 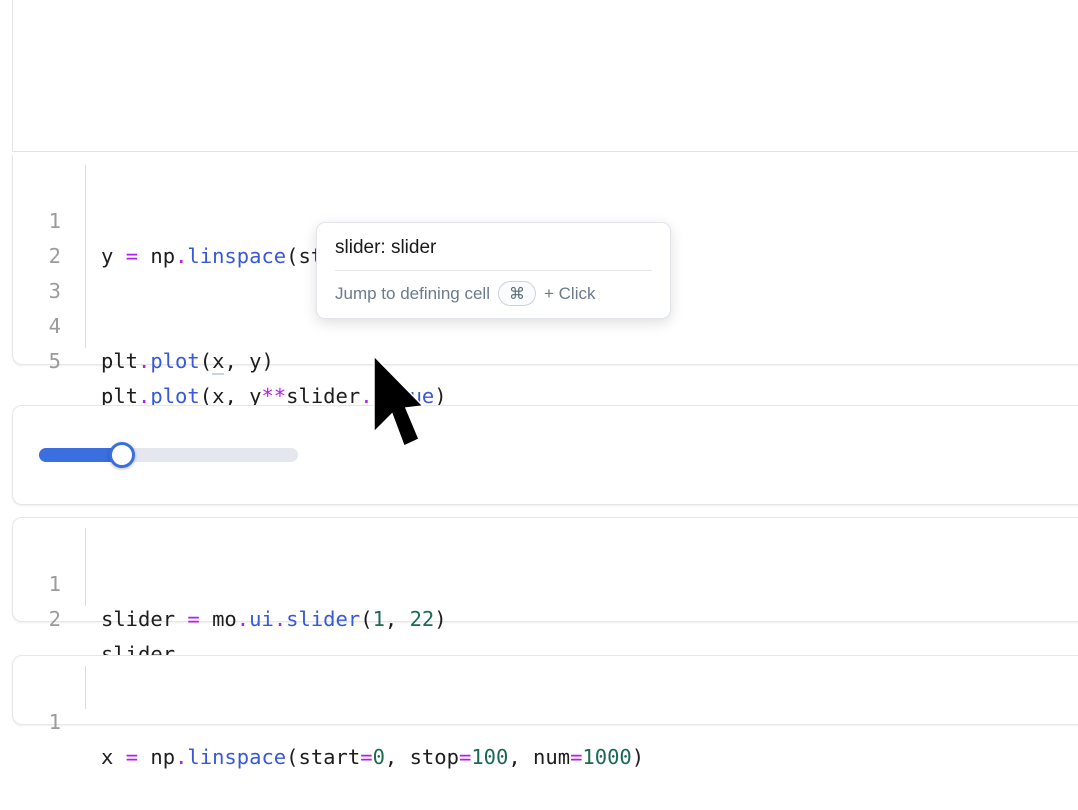 I want to click on code-token: , num, so click(x=539, y=757).